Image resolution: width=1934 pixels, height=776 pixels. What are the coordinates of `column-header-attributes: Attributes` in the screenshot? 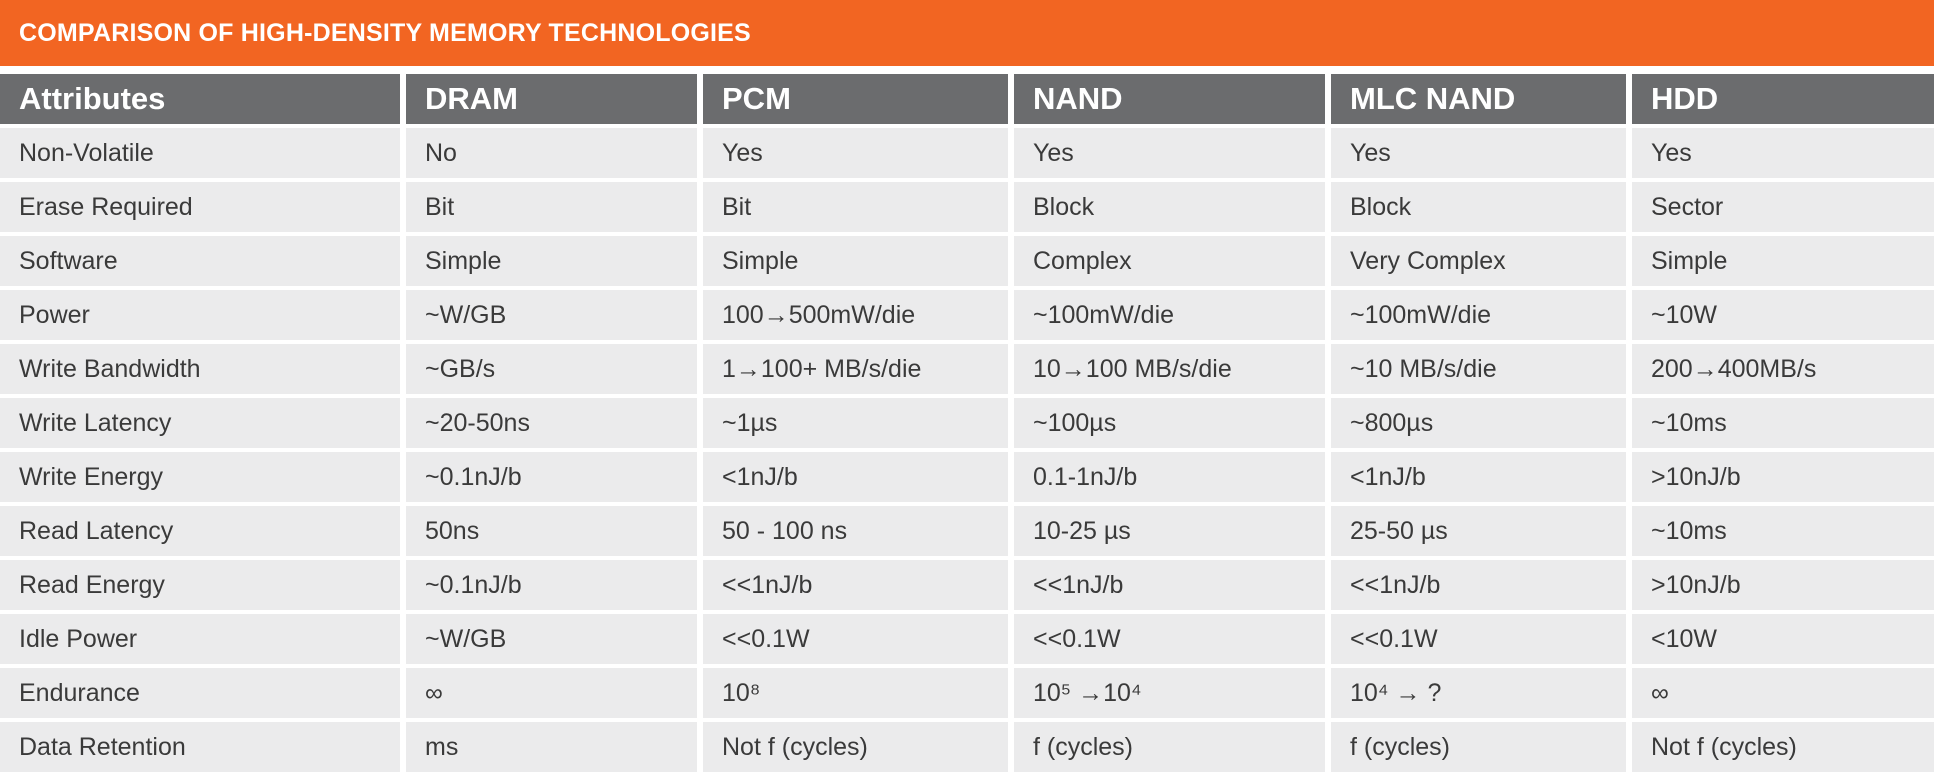 It's located at (200, 99).